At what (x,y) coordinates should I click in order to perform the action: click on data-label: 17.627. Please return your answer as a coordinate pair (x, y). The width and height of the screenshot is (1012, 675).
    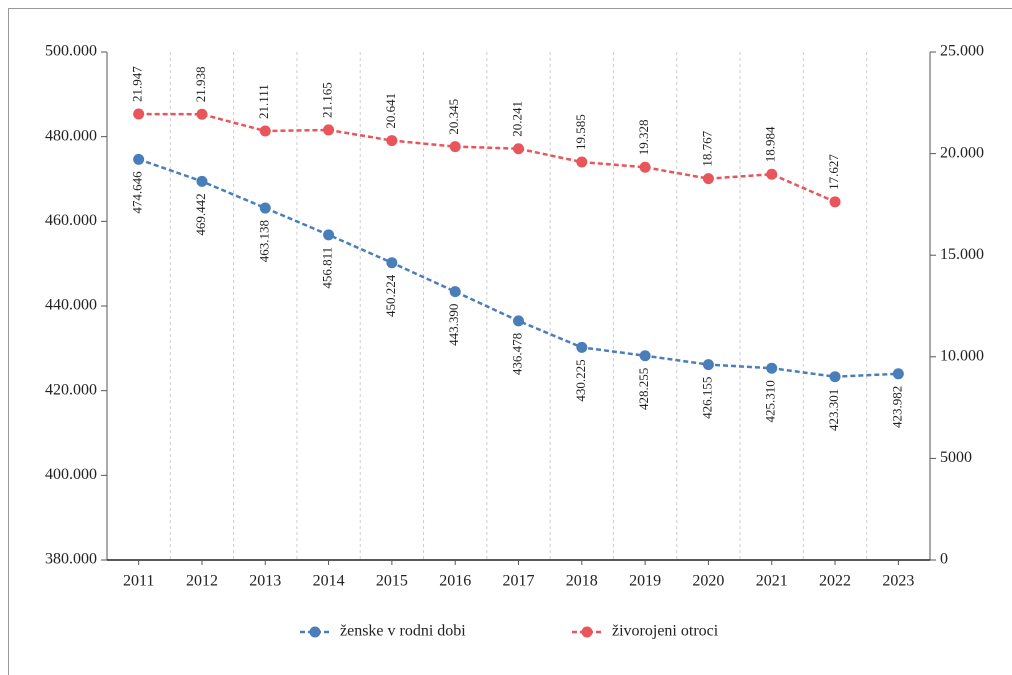
    Looking at the image, I should click on (833, 172).